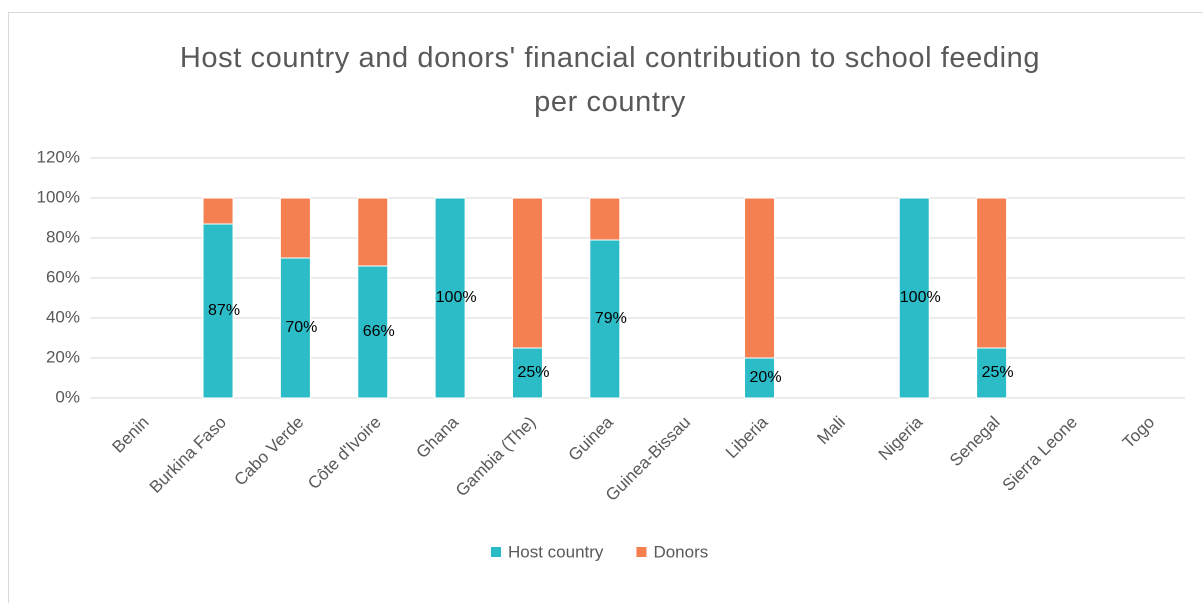  Describe the element at coordinates (344, 453) in the screenshot. I see `x-tick-label: Côte d'Ivoire` at that location.